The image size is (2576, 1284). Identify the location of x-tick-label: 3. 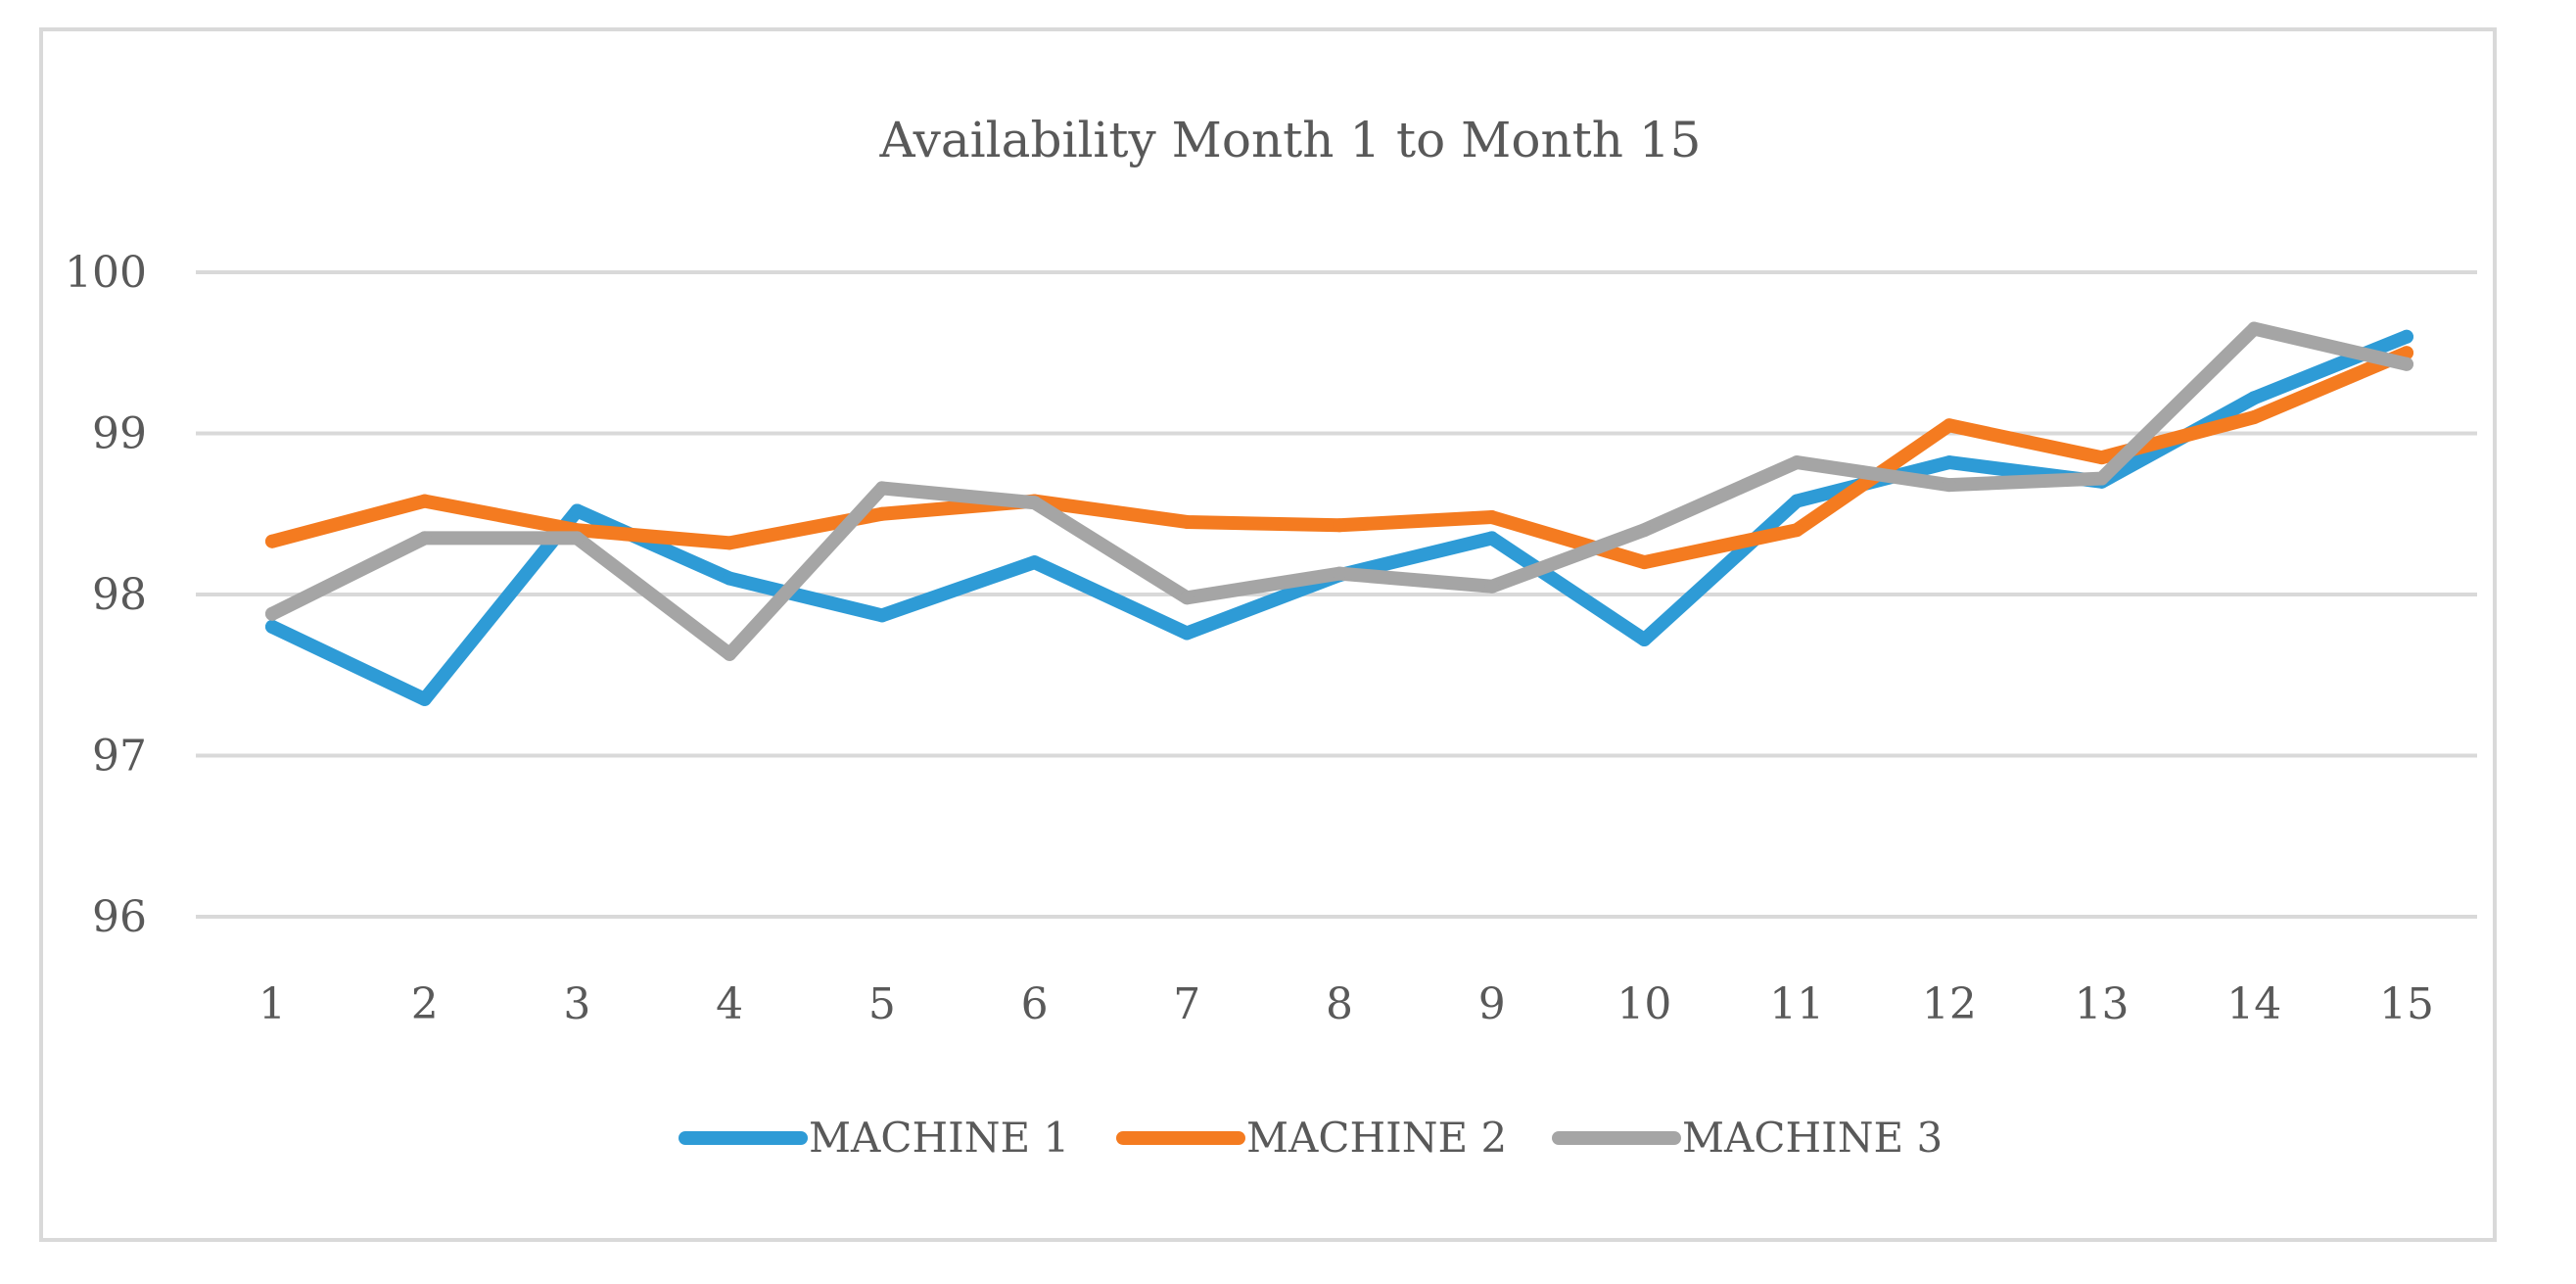
(576, 1004).